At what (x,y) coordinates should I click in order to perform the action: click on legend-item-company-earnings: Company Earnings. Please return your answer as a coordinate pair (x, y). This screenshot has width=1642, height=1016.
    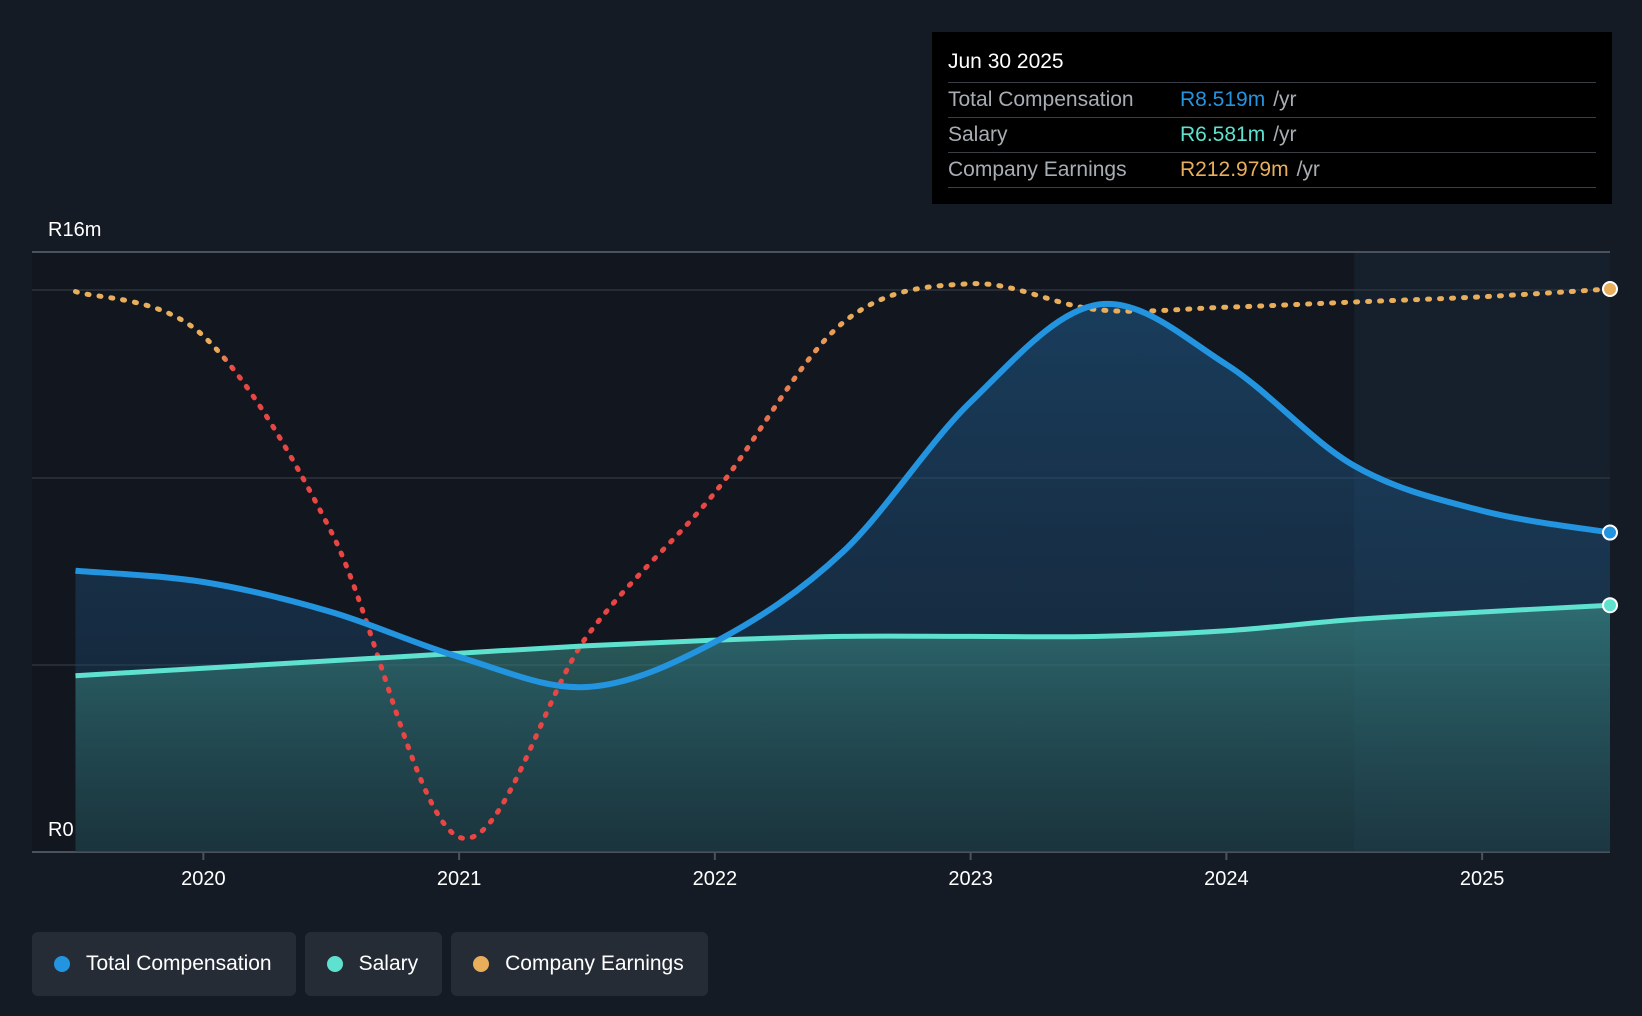
    Looking at the image, I should click on (579, 964).